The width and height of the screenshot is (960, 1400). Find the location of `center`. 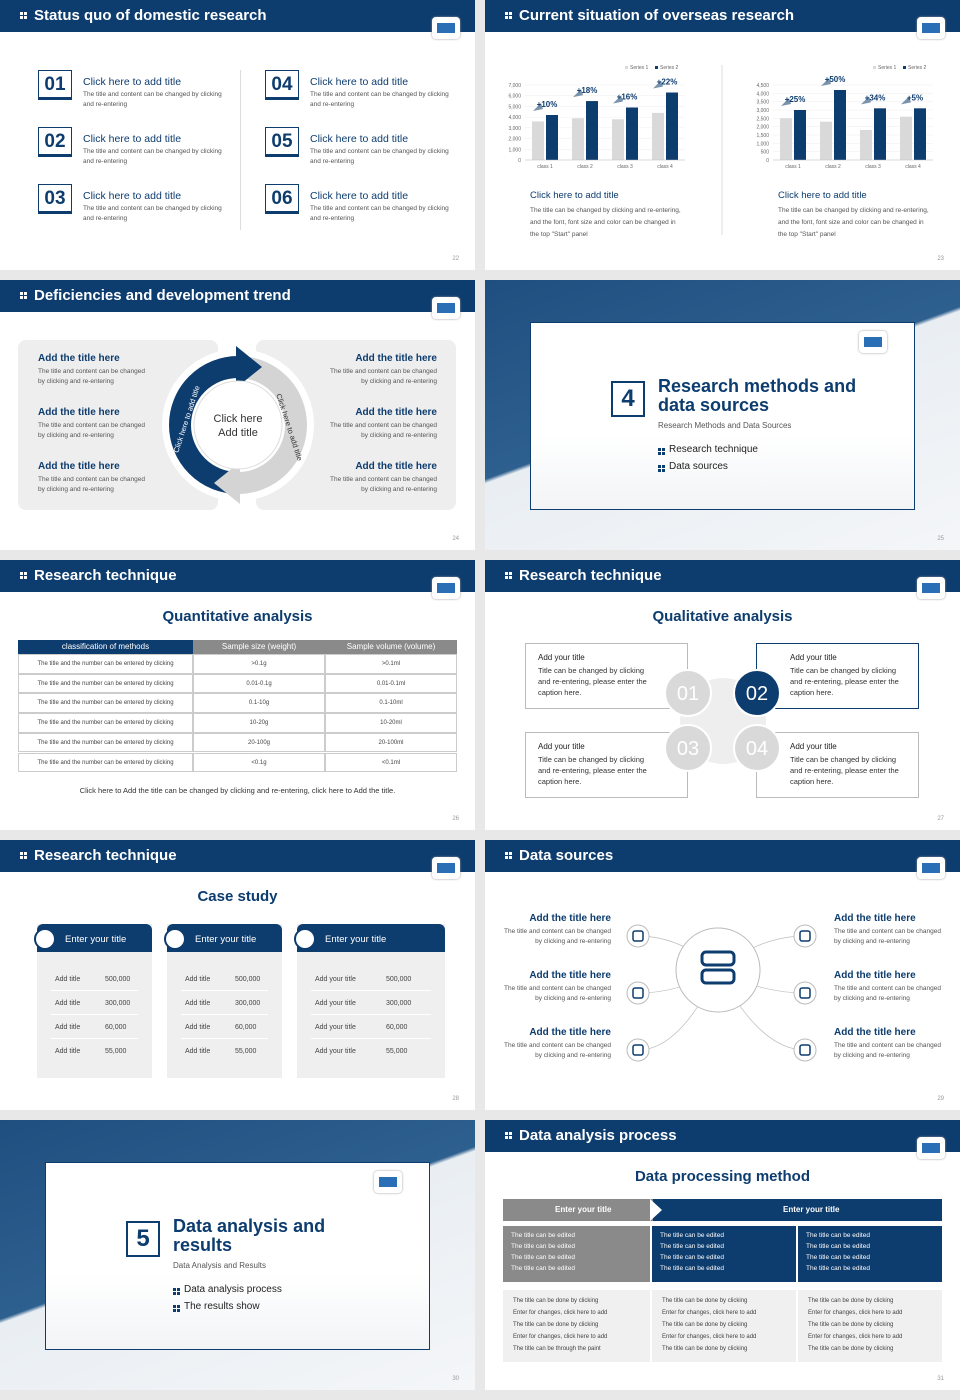

center is located at coordinates (238, 425).